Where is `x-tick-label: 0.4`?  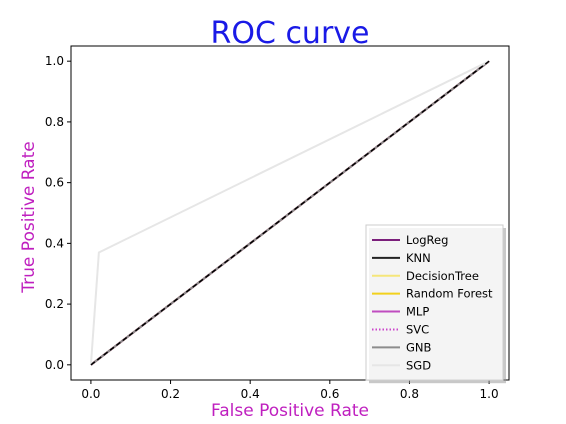
x-tick-label: 0.4 is located at coordinates (250, 394).